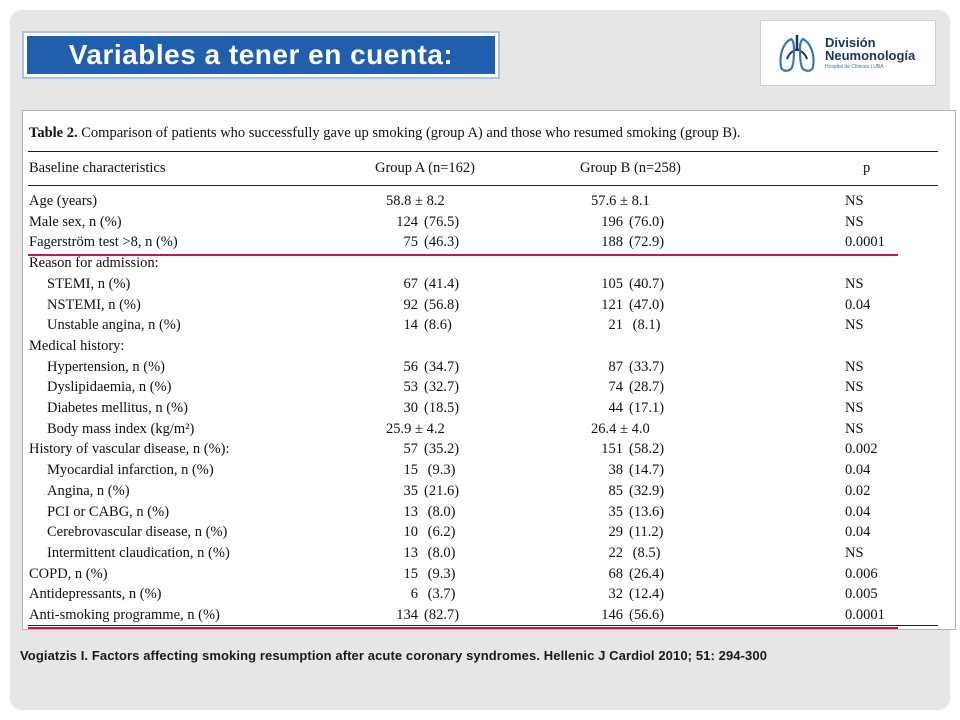 The image size is (960, 720). I want to click on group-b-percent: (12.4), so click(647, 594).